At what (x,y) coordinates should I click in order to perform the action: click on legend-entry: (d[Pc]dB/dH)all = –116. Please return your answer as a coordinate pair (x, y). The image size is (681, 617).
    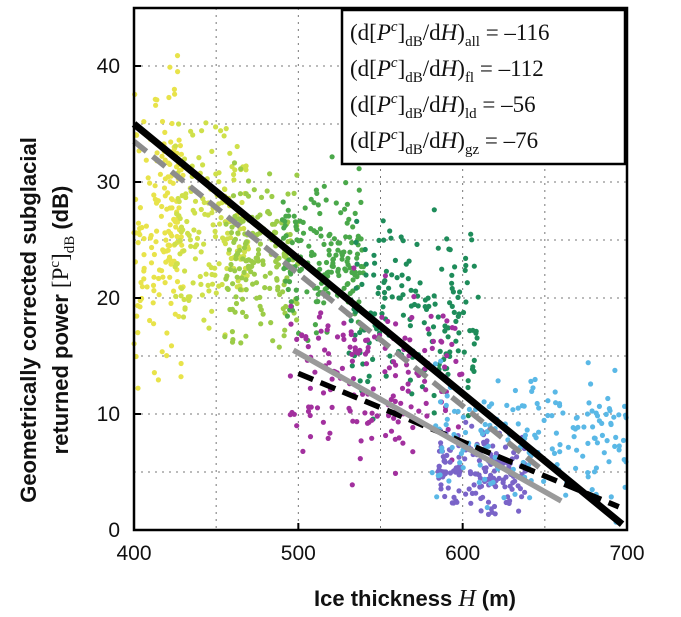
    Looking at the image, I should click on (450, 34).